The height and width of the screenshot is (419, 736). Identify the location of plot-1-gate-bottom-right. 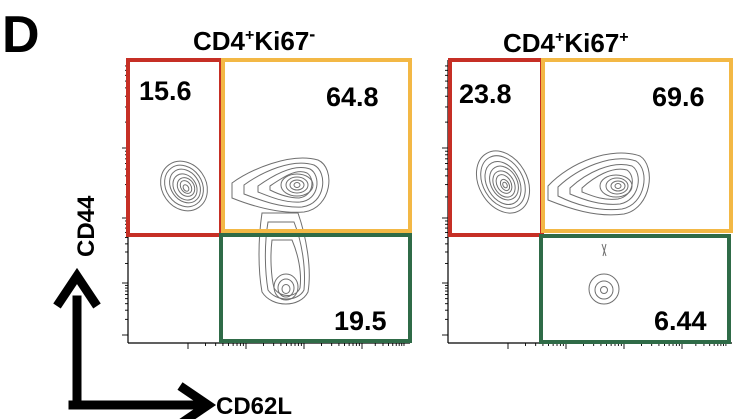
(315, 288).